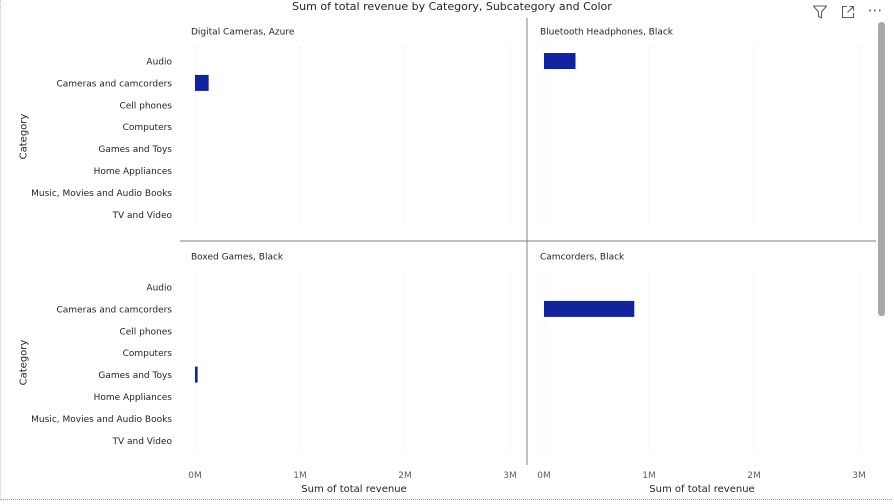  What do you see at coordinates (607, 33) in the screenshot?
I see `panel-title: Bluetooth Headphones, Black` at bounding box center [607, 33].